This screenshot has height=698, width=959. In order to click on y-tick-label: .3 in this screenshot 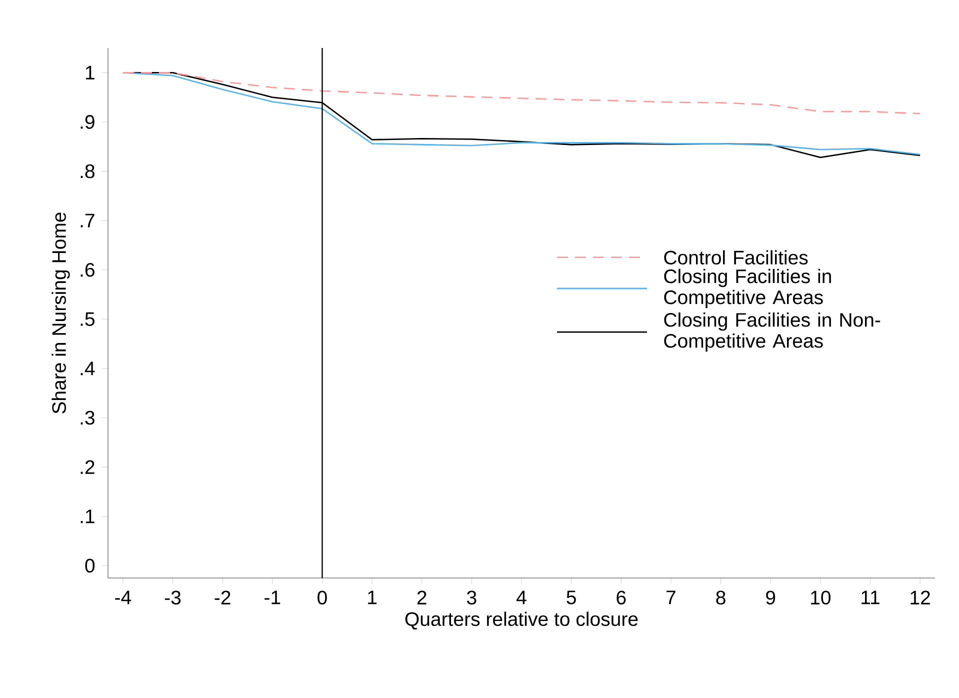, I will do `click(87, 417)`.